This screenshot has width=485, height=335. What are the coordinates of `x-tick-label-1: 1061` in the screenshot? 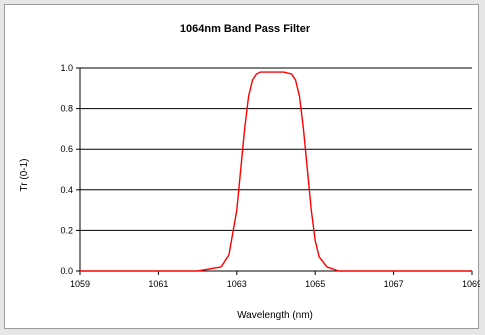 It's located at (158, 284).